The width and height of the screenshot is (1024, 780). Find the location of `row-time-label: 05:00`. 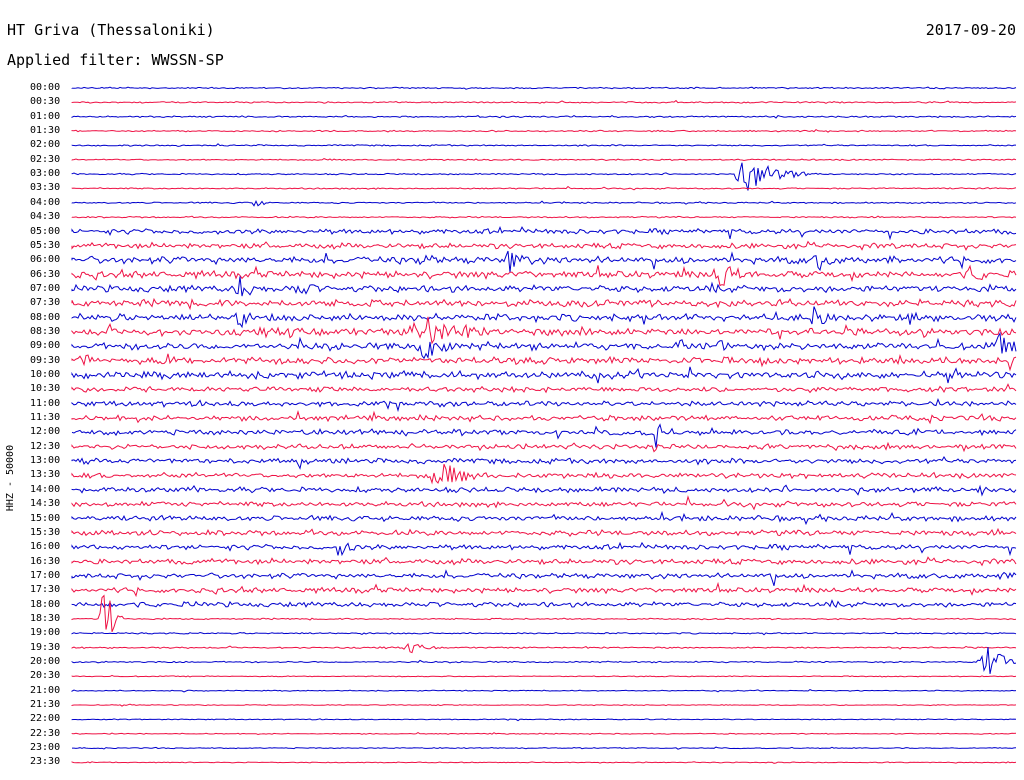

row-time-label: 05:00 is located at coordinates (45, 231).